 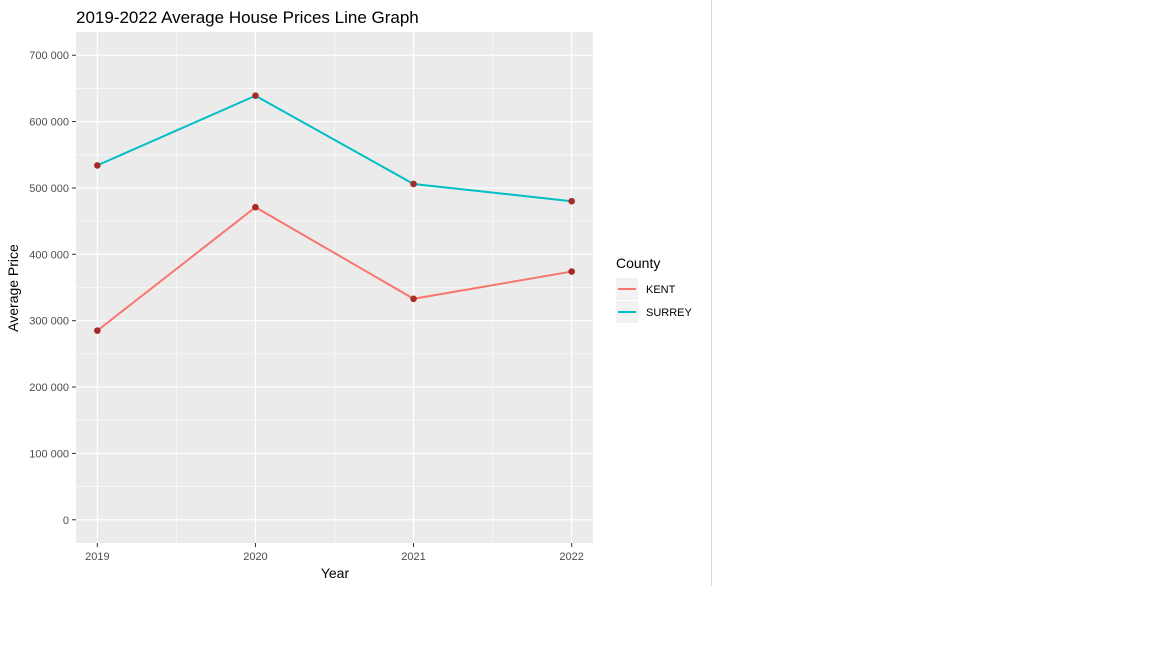 What do you see at coordinates (413, 557) in the screenshot?
I see `x-tick-label: 2021` at bounding box center [413, 557].